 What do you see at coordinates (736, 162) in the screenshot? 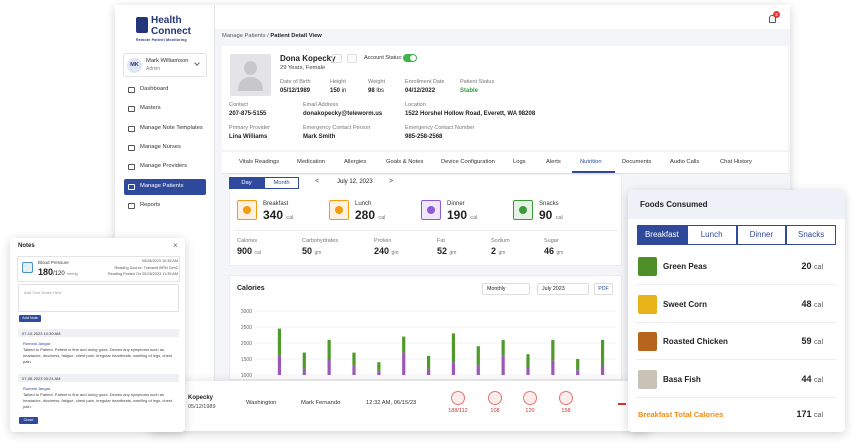
I see `tab: Chat History` at bounding box center [736, 162].